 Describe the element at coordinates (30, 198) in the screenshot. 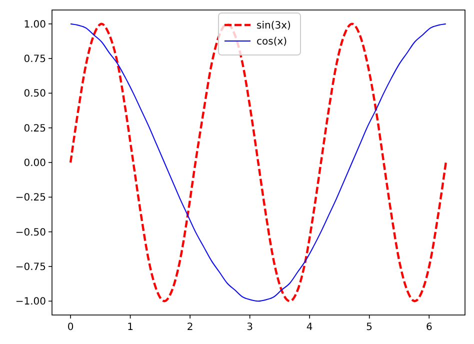

I see `y-tick-label: −0.25` at that location.